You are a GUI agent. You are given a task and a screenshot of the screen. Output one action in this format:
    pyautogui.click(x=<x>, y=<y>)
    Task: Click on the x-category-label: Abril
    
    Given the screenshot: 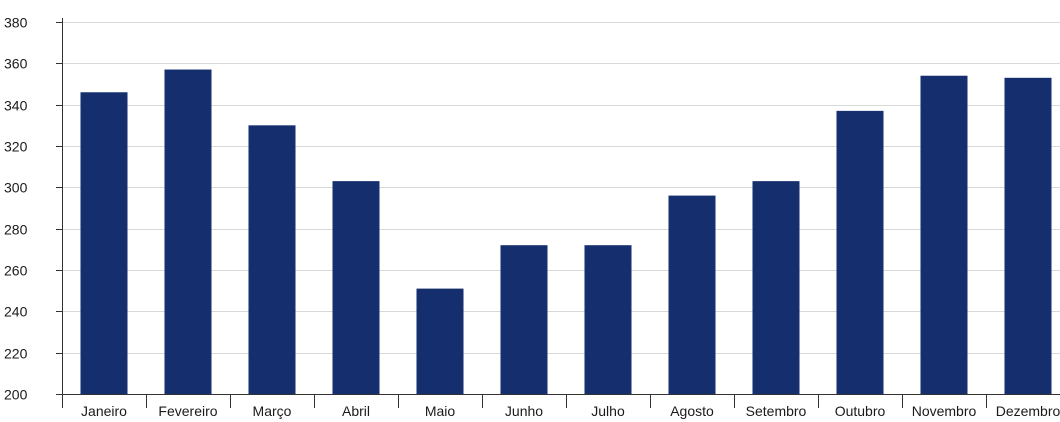 What is the action you would take?
    pyautogui.click(x=356, y=411)
    